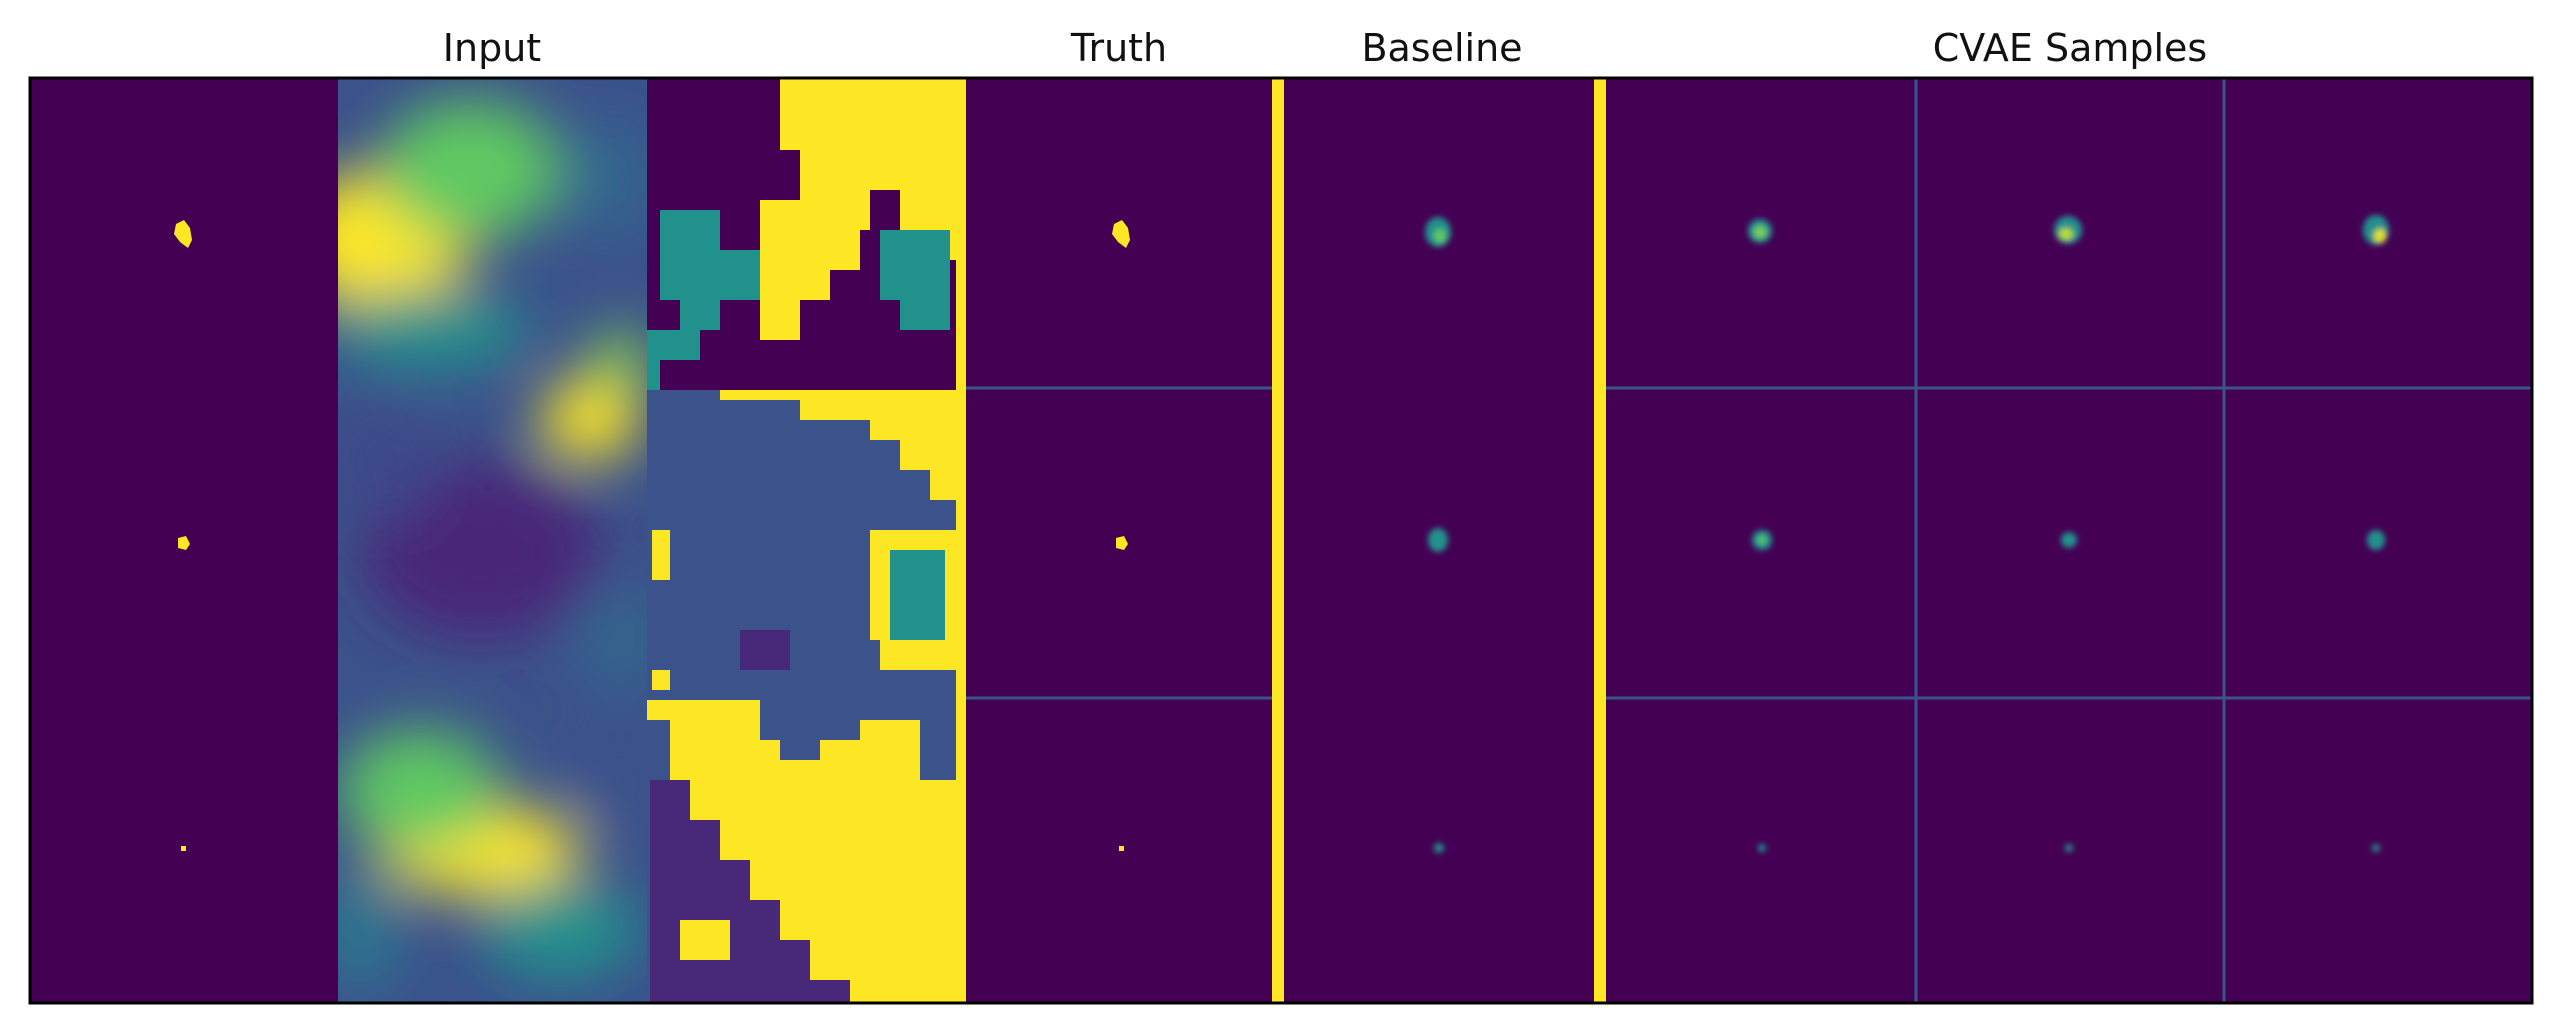 The width and height of the screenshot is (2560, 1033). Describe the element at coordinates (2070, 48) in the screenshot. I see `title-cvae-samples: CVAE Samples` at that location.